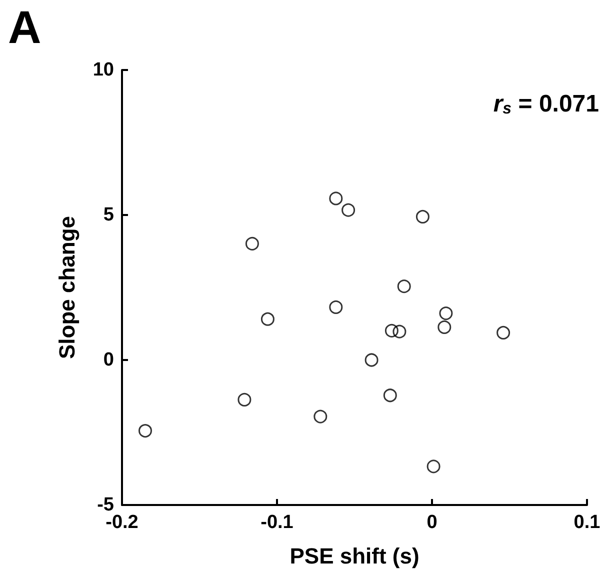  What do you see at coordinates (103, 70) in the screenshot?
I see `y-tick-label: 10` at bounding box center [103, 70].